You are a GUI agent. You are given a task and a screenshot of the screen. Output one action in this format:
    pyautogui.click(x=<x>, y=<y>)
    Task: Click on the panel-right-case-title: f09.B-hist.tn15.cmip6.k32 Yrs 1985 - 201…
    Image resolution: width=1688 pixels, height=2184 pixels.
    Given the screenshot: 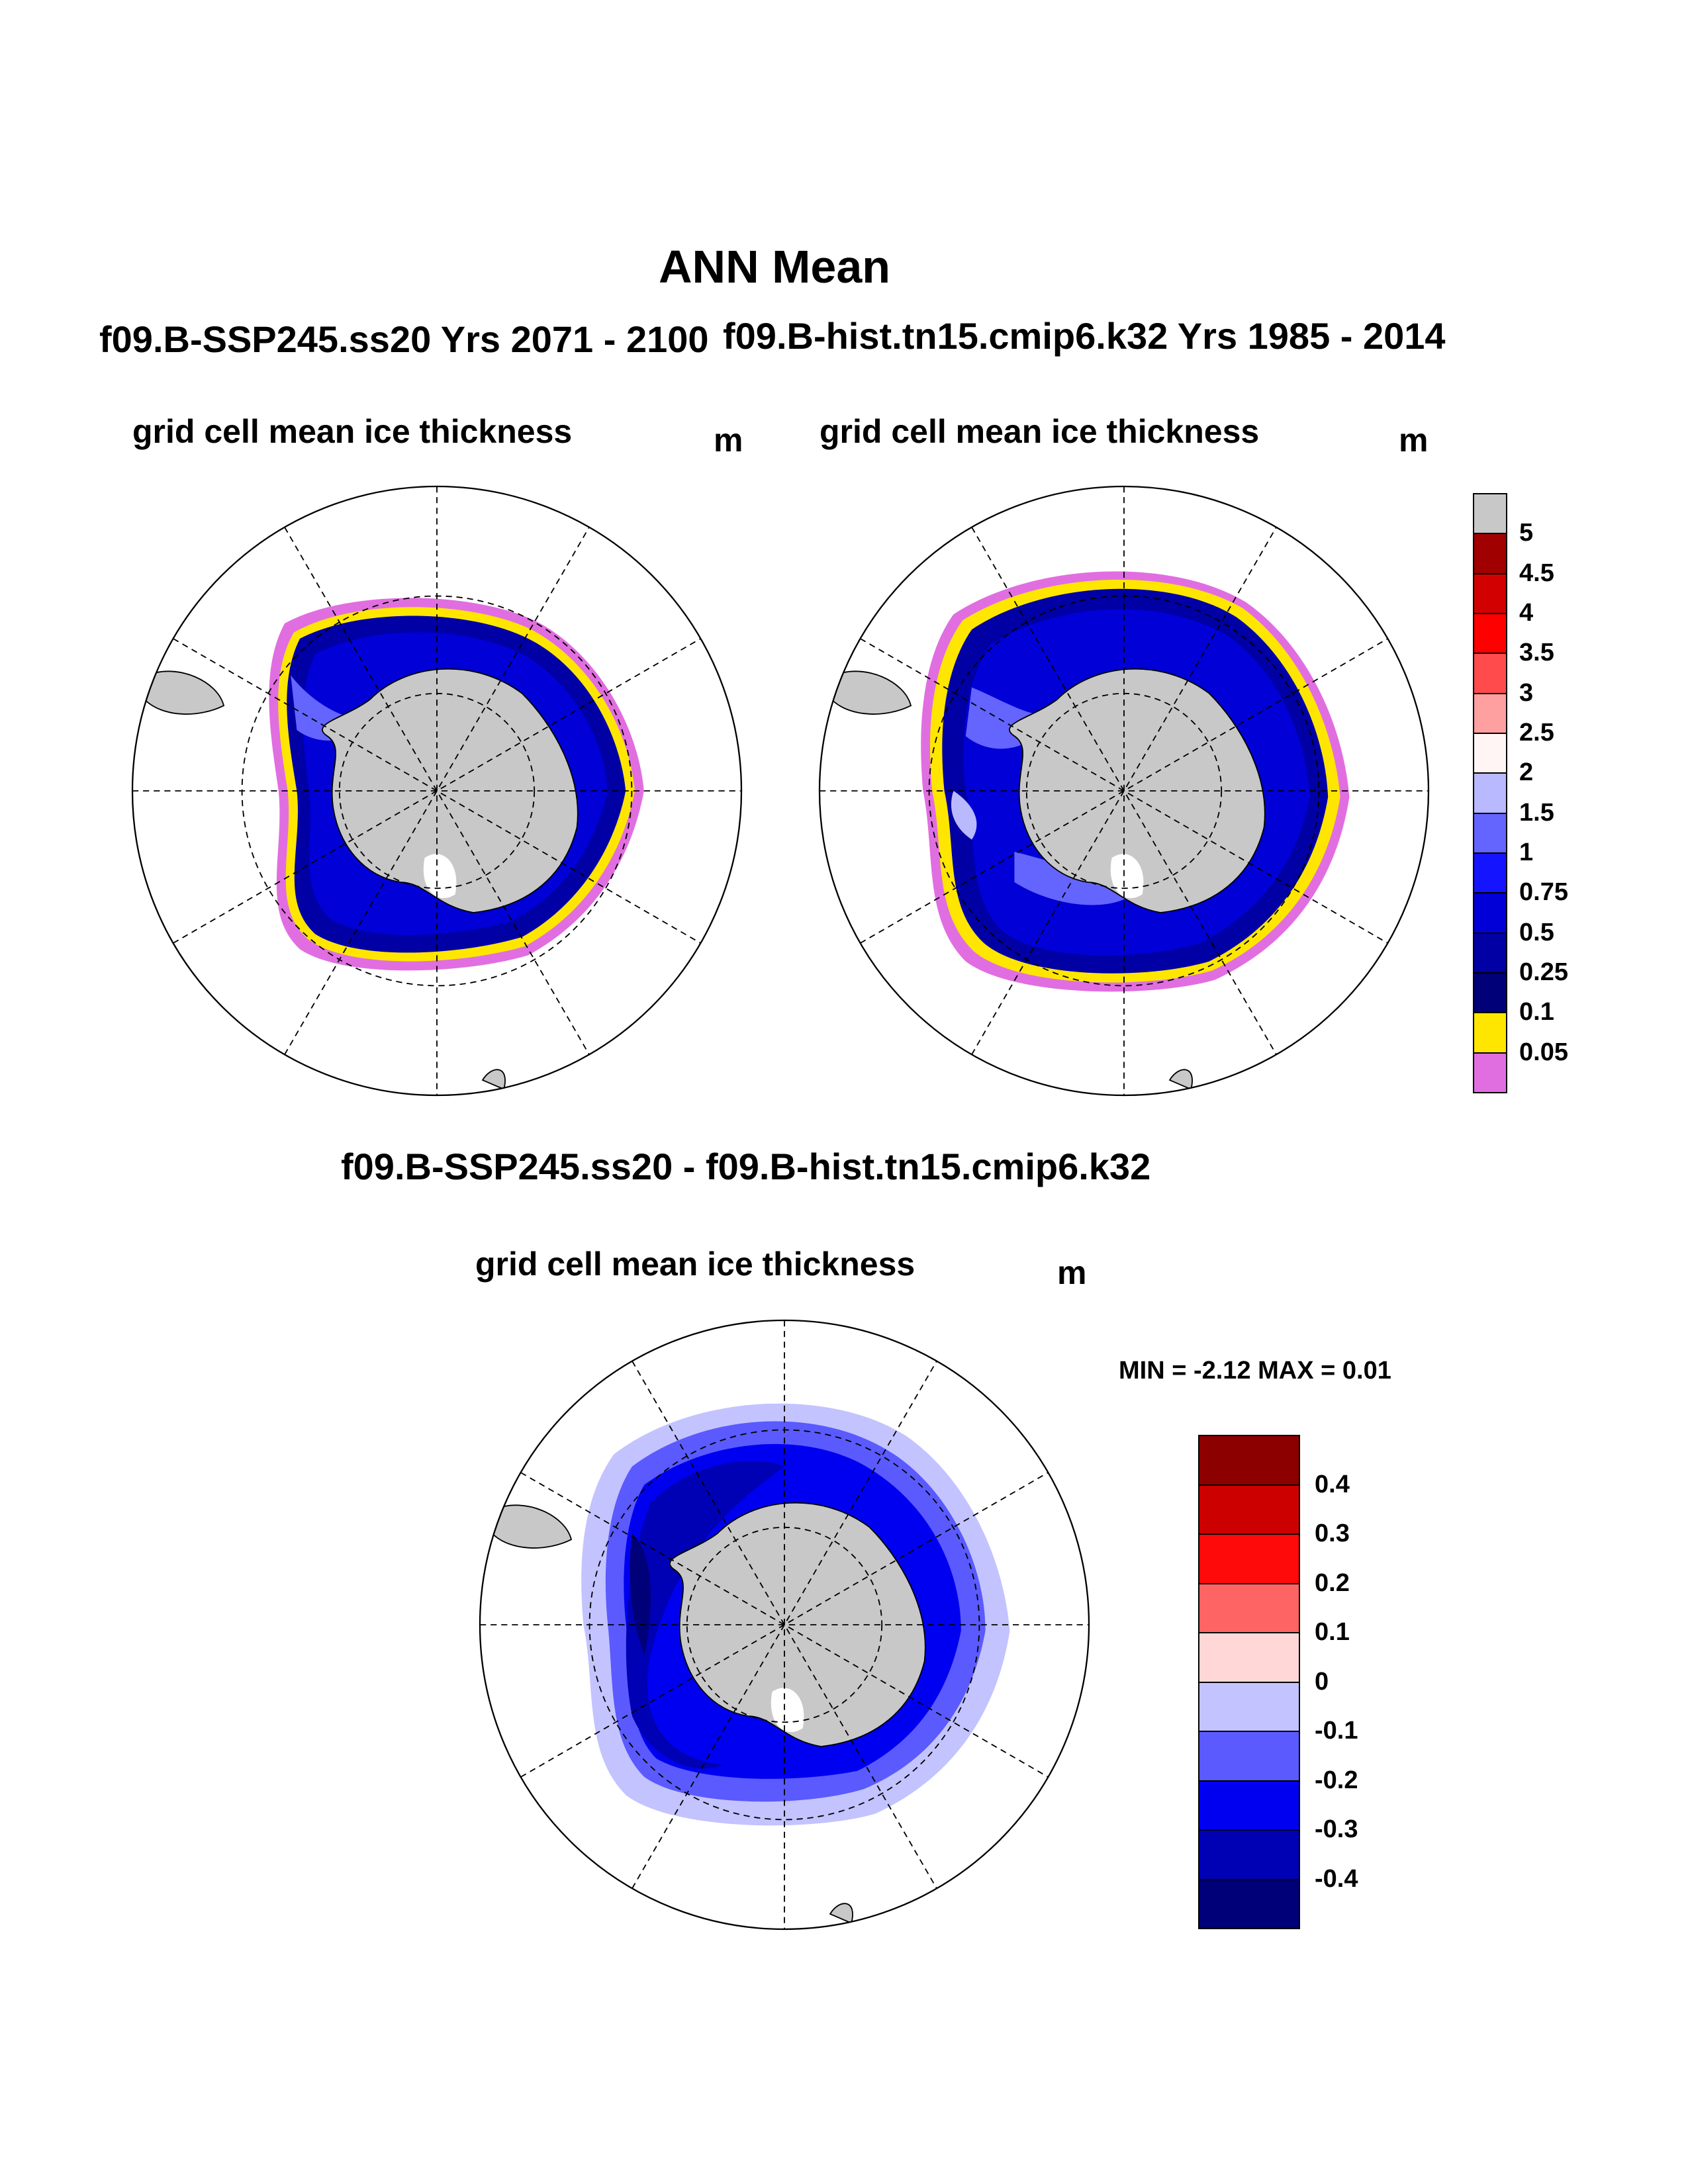 What is the action you would take?
    pyautogui.click(x=1084, y=336)
    